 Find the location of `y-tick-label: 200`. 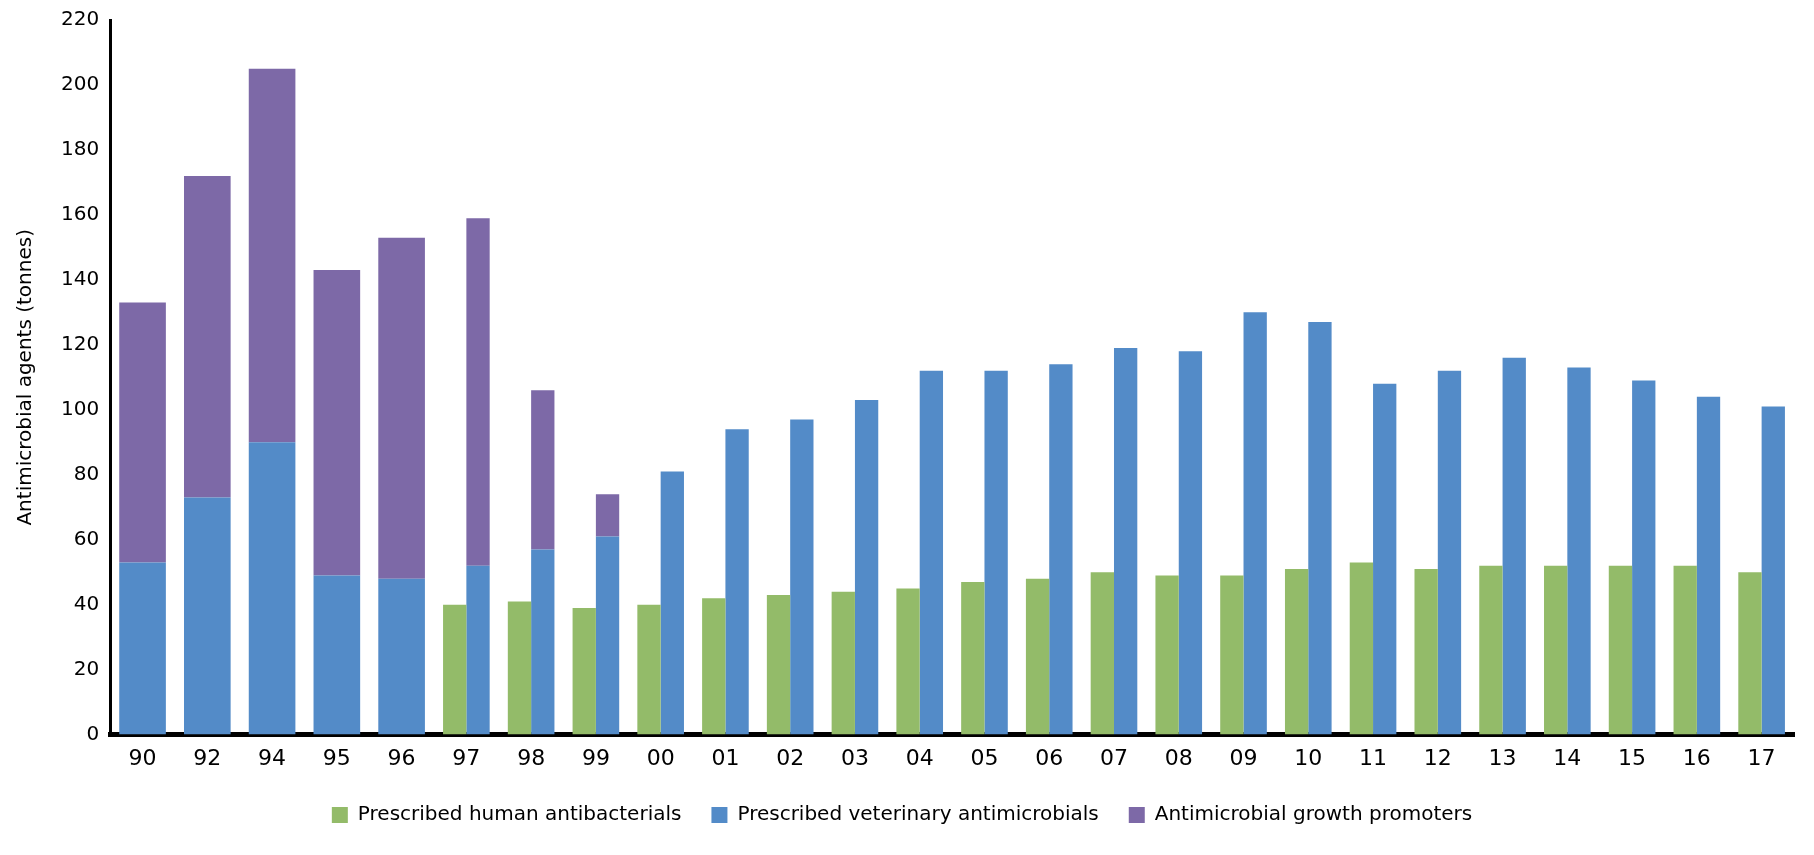

y-tick-label: 200 is located at coordinates (80, 83).